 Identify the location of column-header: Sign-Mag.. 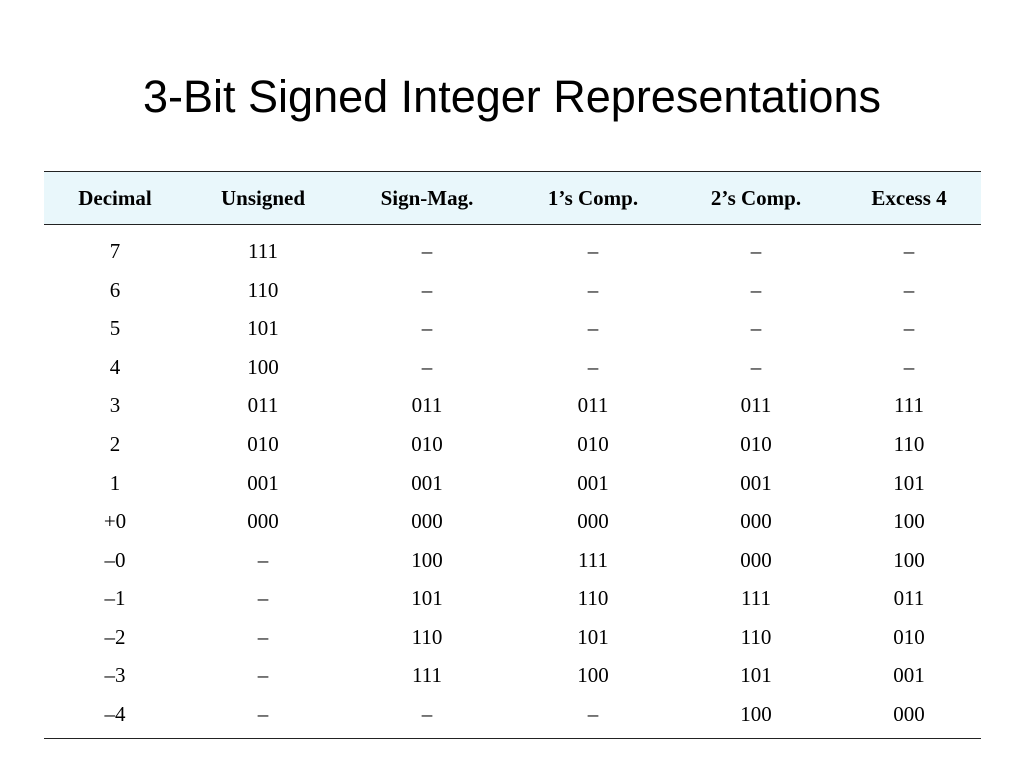
(427, 198).